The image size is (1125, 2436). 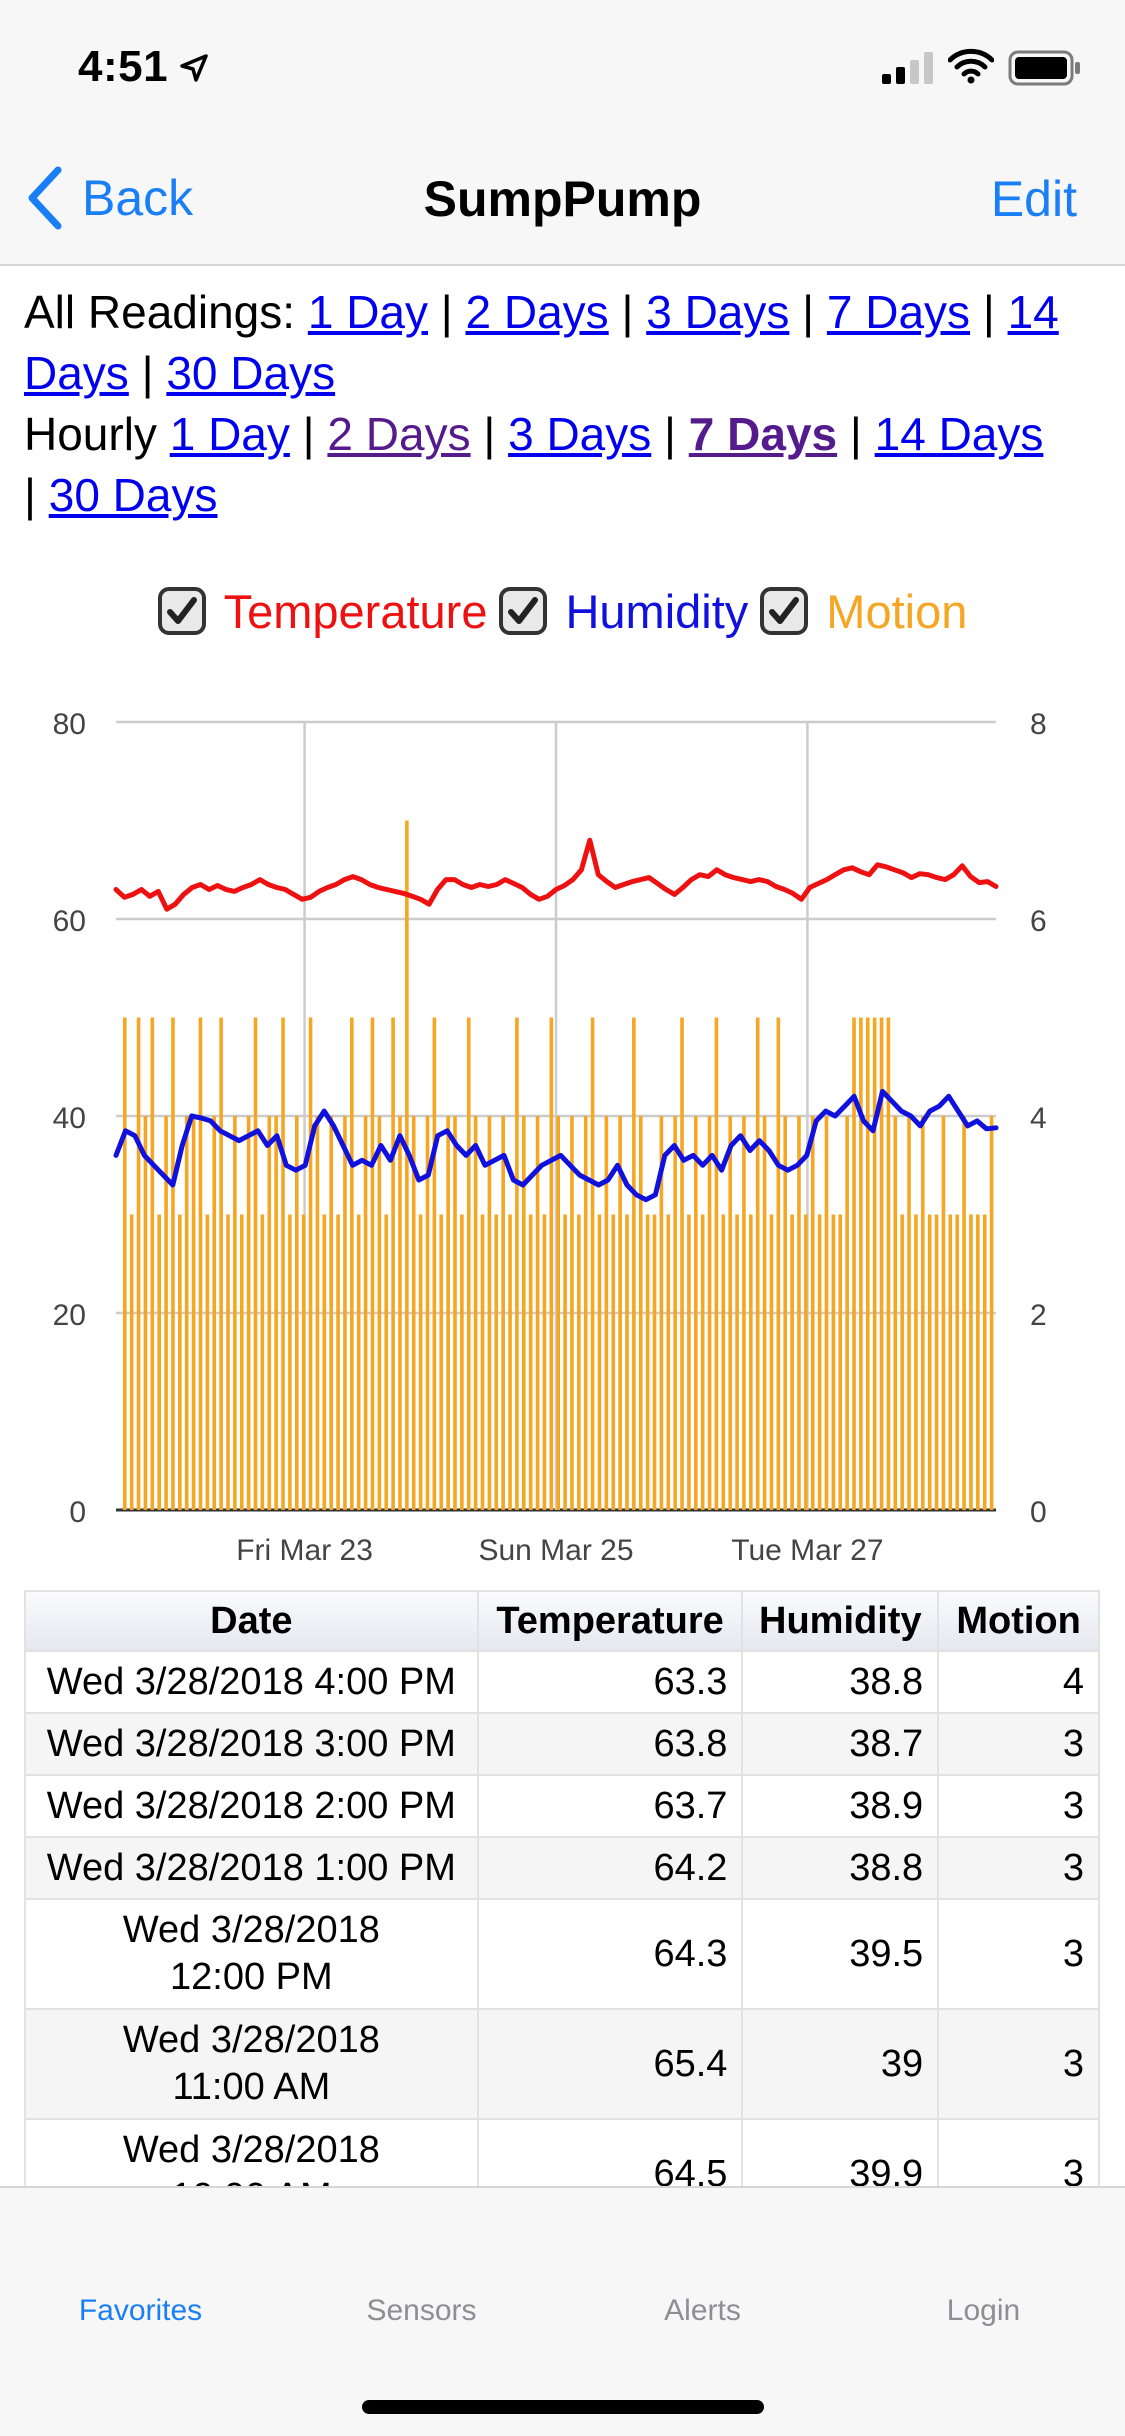 What do you see at coordinates (69, 724) in the screenshot?
I see `y-left-tick-label: 80` at bounding box center [69, 724].